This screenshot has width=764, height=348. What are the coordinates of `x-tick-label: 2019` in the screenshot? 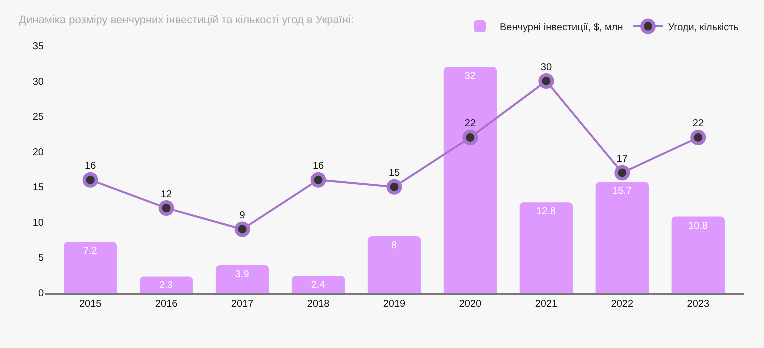 It's located at (394, 304).